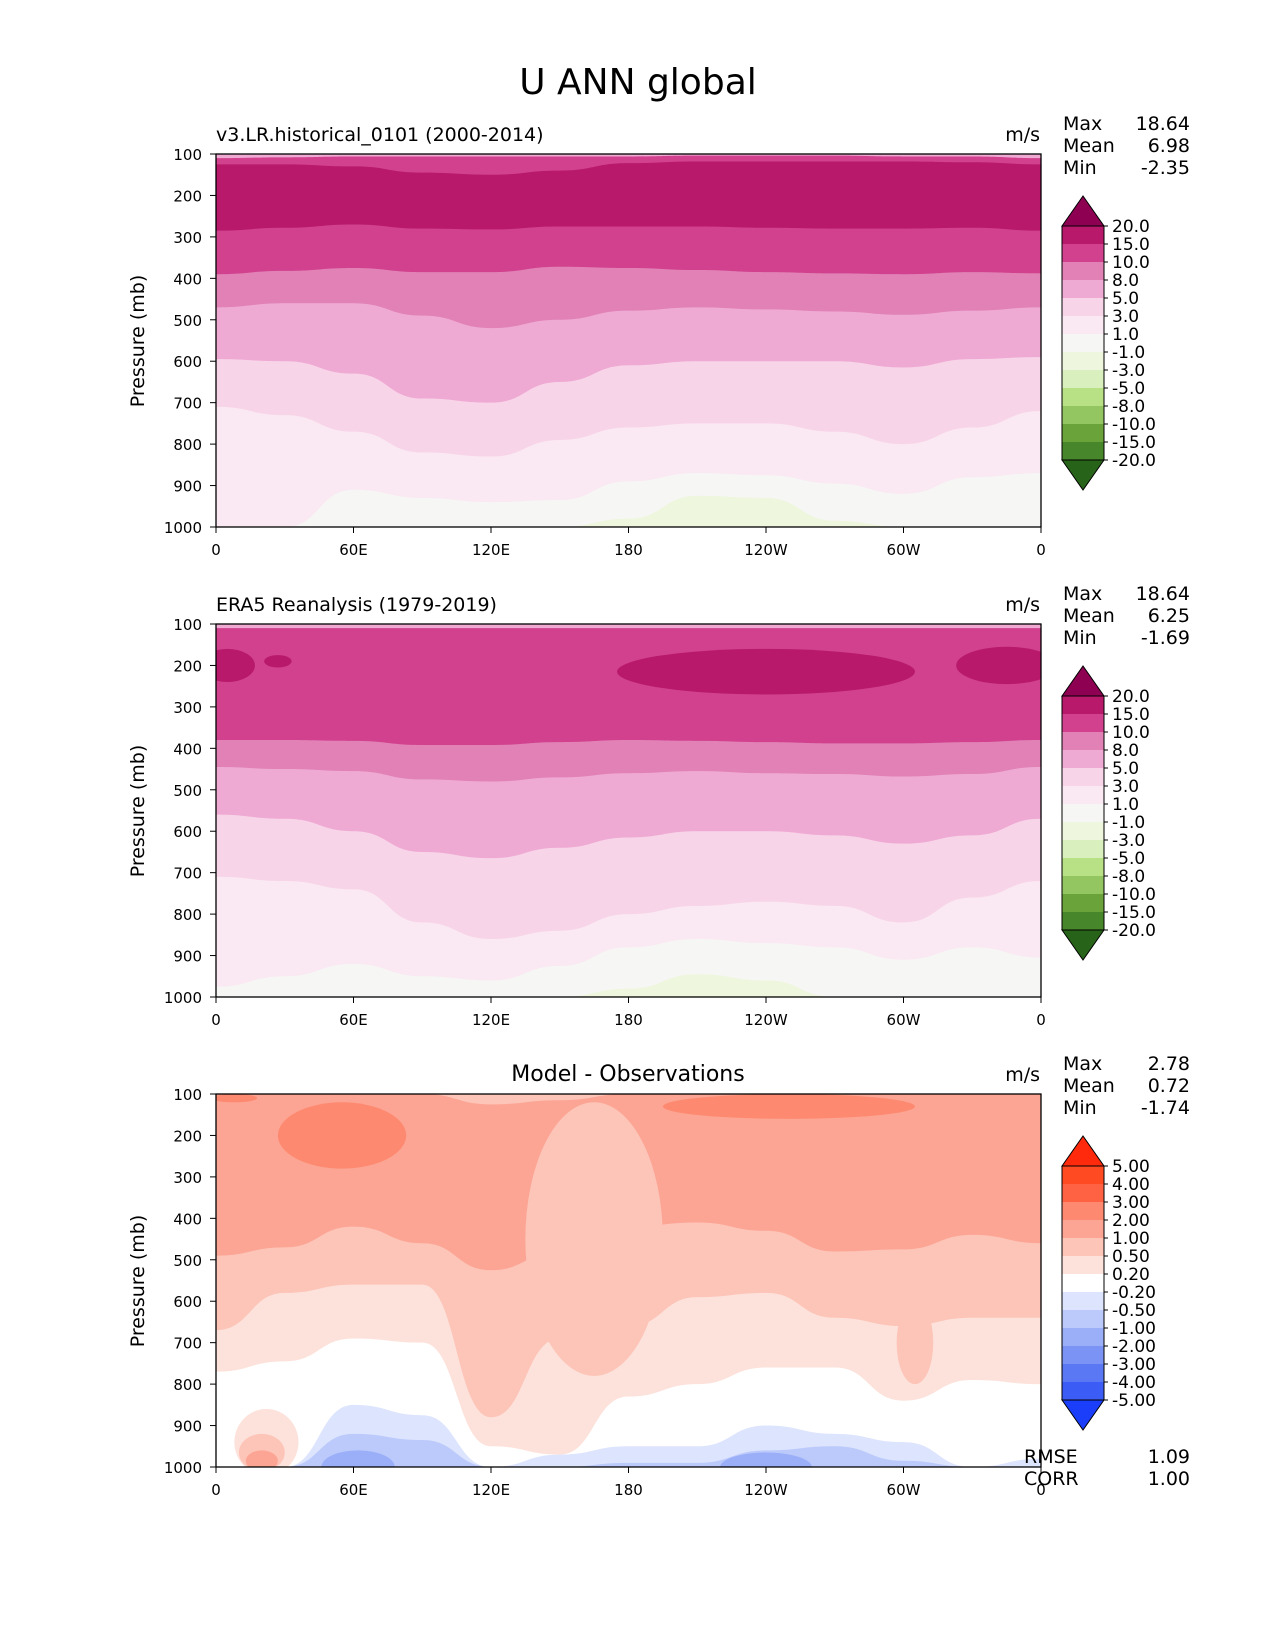 This screenshot has height=1650, width=1275. What do you see at coordinates (638, 82) in the screenshot?
I see `figure-title: U ANN global` at bounding box center [638, 82].